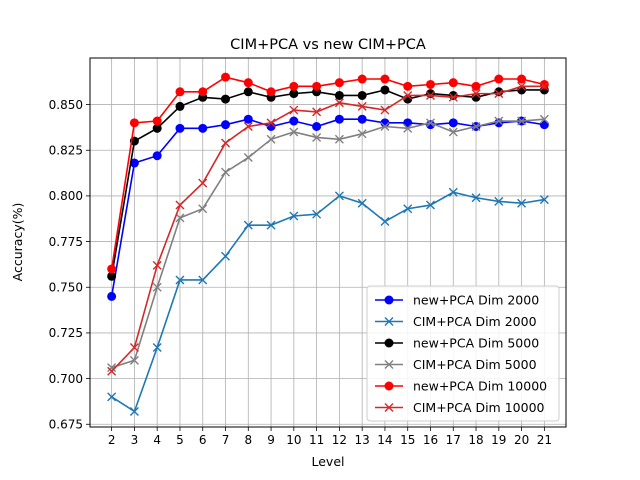 This screenshot has height=480, width=640. I want to click on x-tick-label: 12, so click(339, 440).